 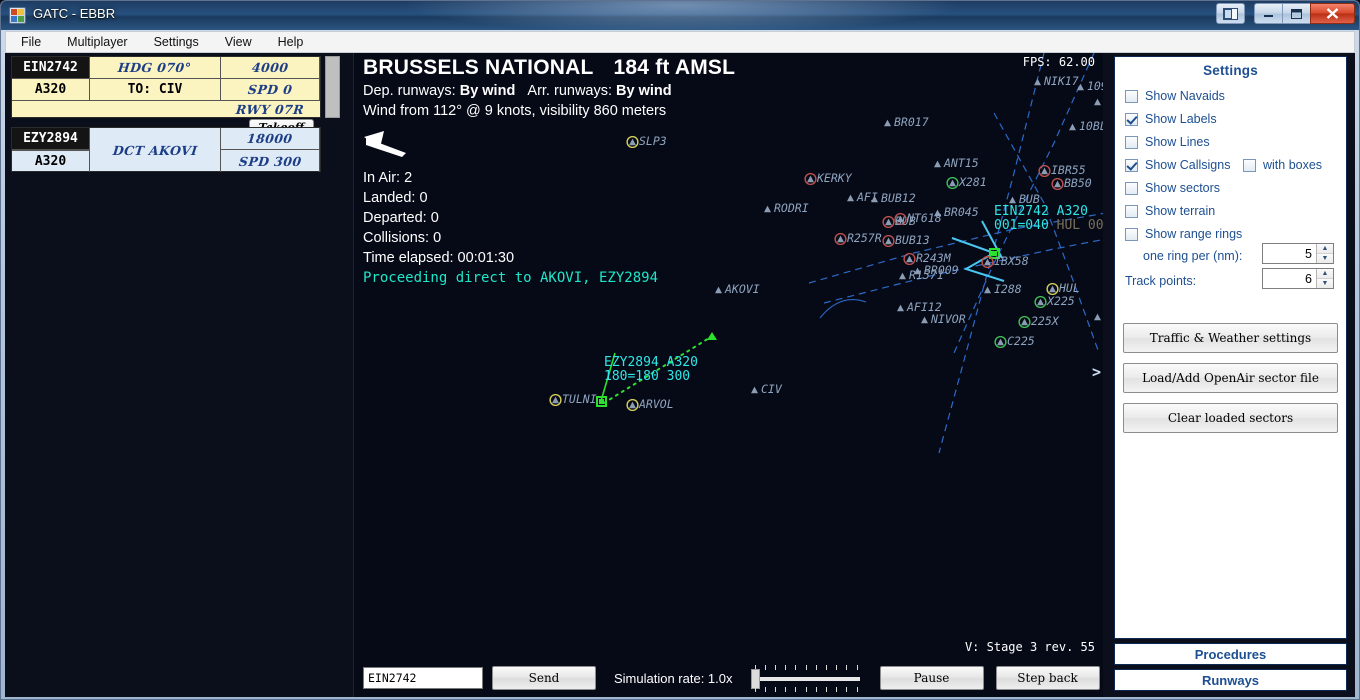 I want to click on minimize-button, so click(x=1268, y=13).